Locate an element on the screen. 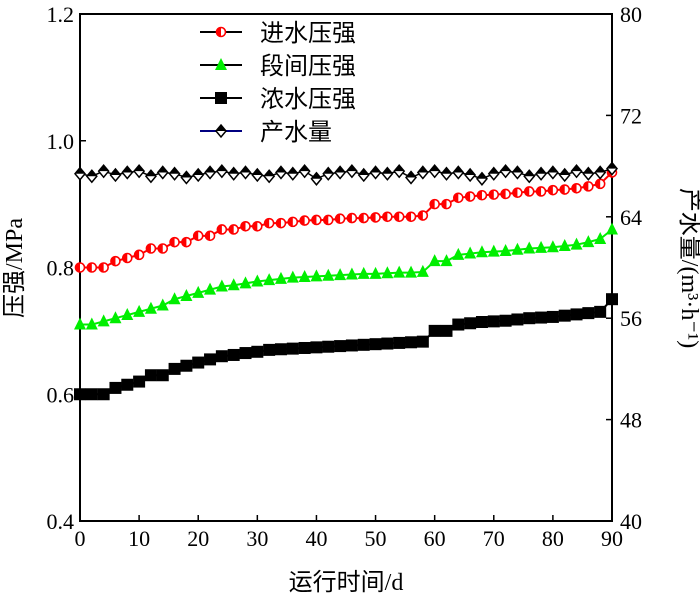 Image resolution: width=700 pixels, height=605 pixels. legend-marker is located at coordinates (221, 98).